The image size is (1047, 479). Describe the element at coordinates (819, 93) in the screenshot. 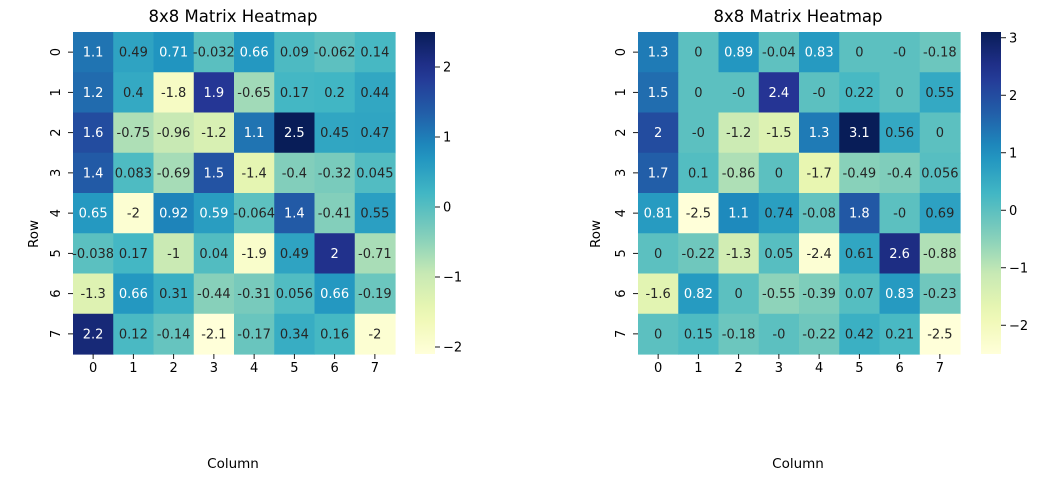

I see `cell-annotation: -0` at that location.